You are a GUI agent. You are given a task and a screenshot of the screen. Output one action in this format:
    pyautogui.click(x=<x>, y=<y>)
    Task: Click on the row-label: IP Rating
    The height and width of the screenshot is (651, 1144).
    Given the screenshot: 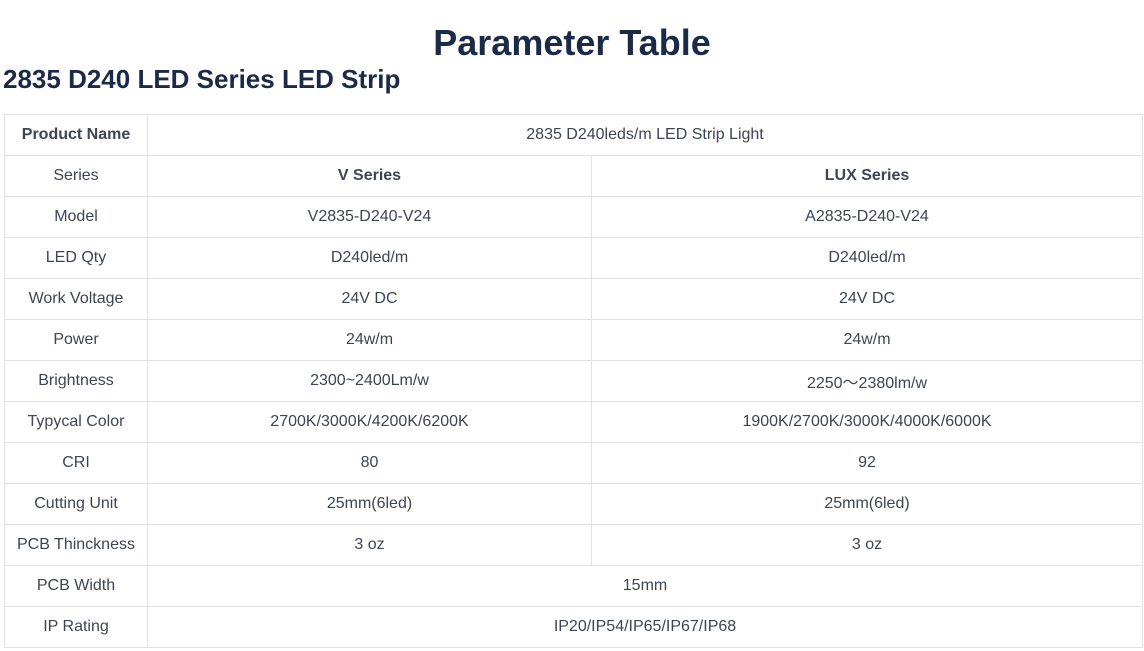 What is the action you would take?
    pyautogui.click(x=76, y=627)
    